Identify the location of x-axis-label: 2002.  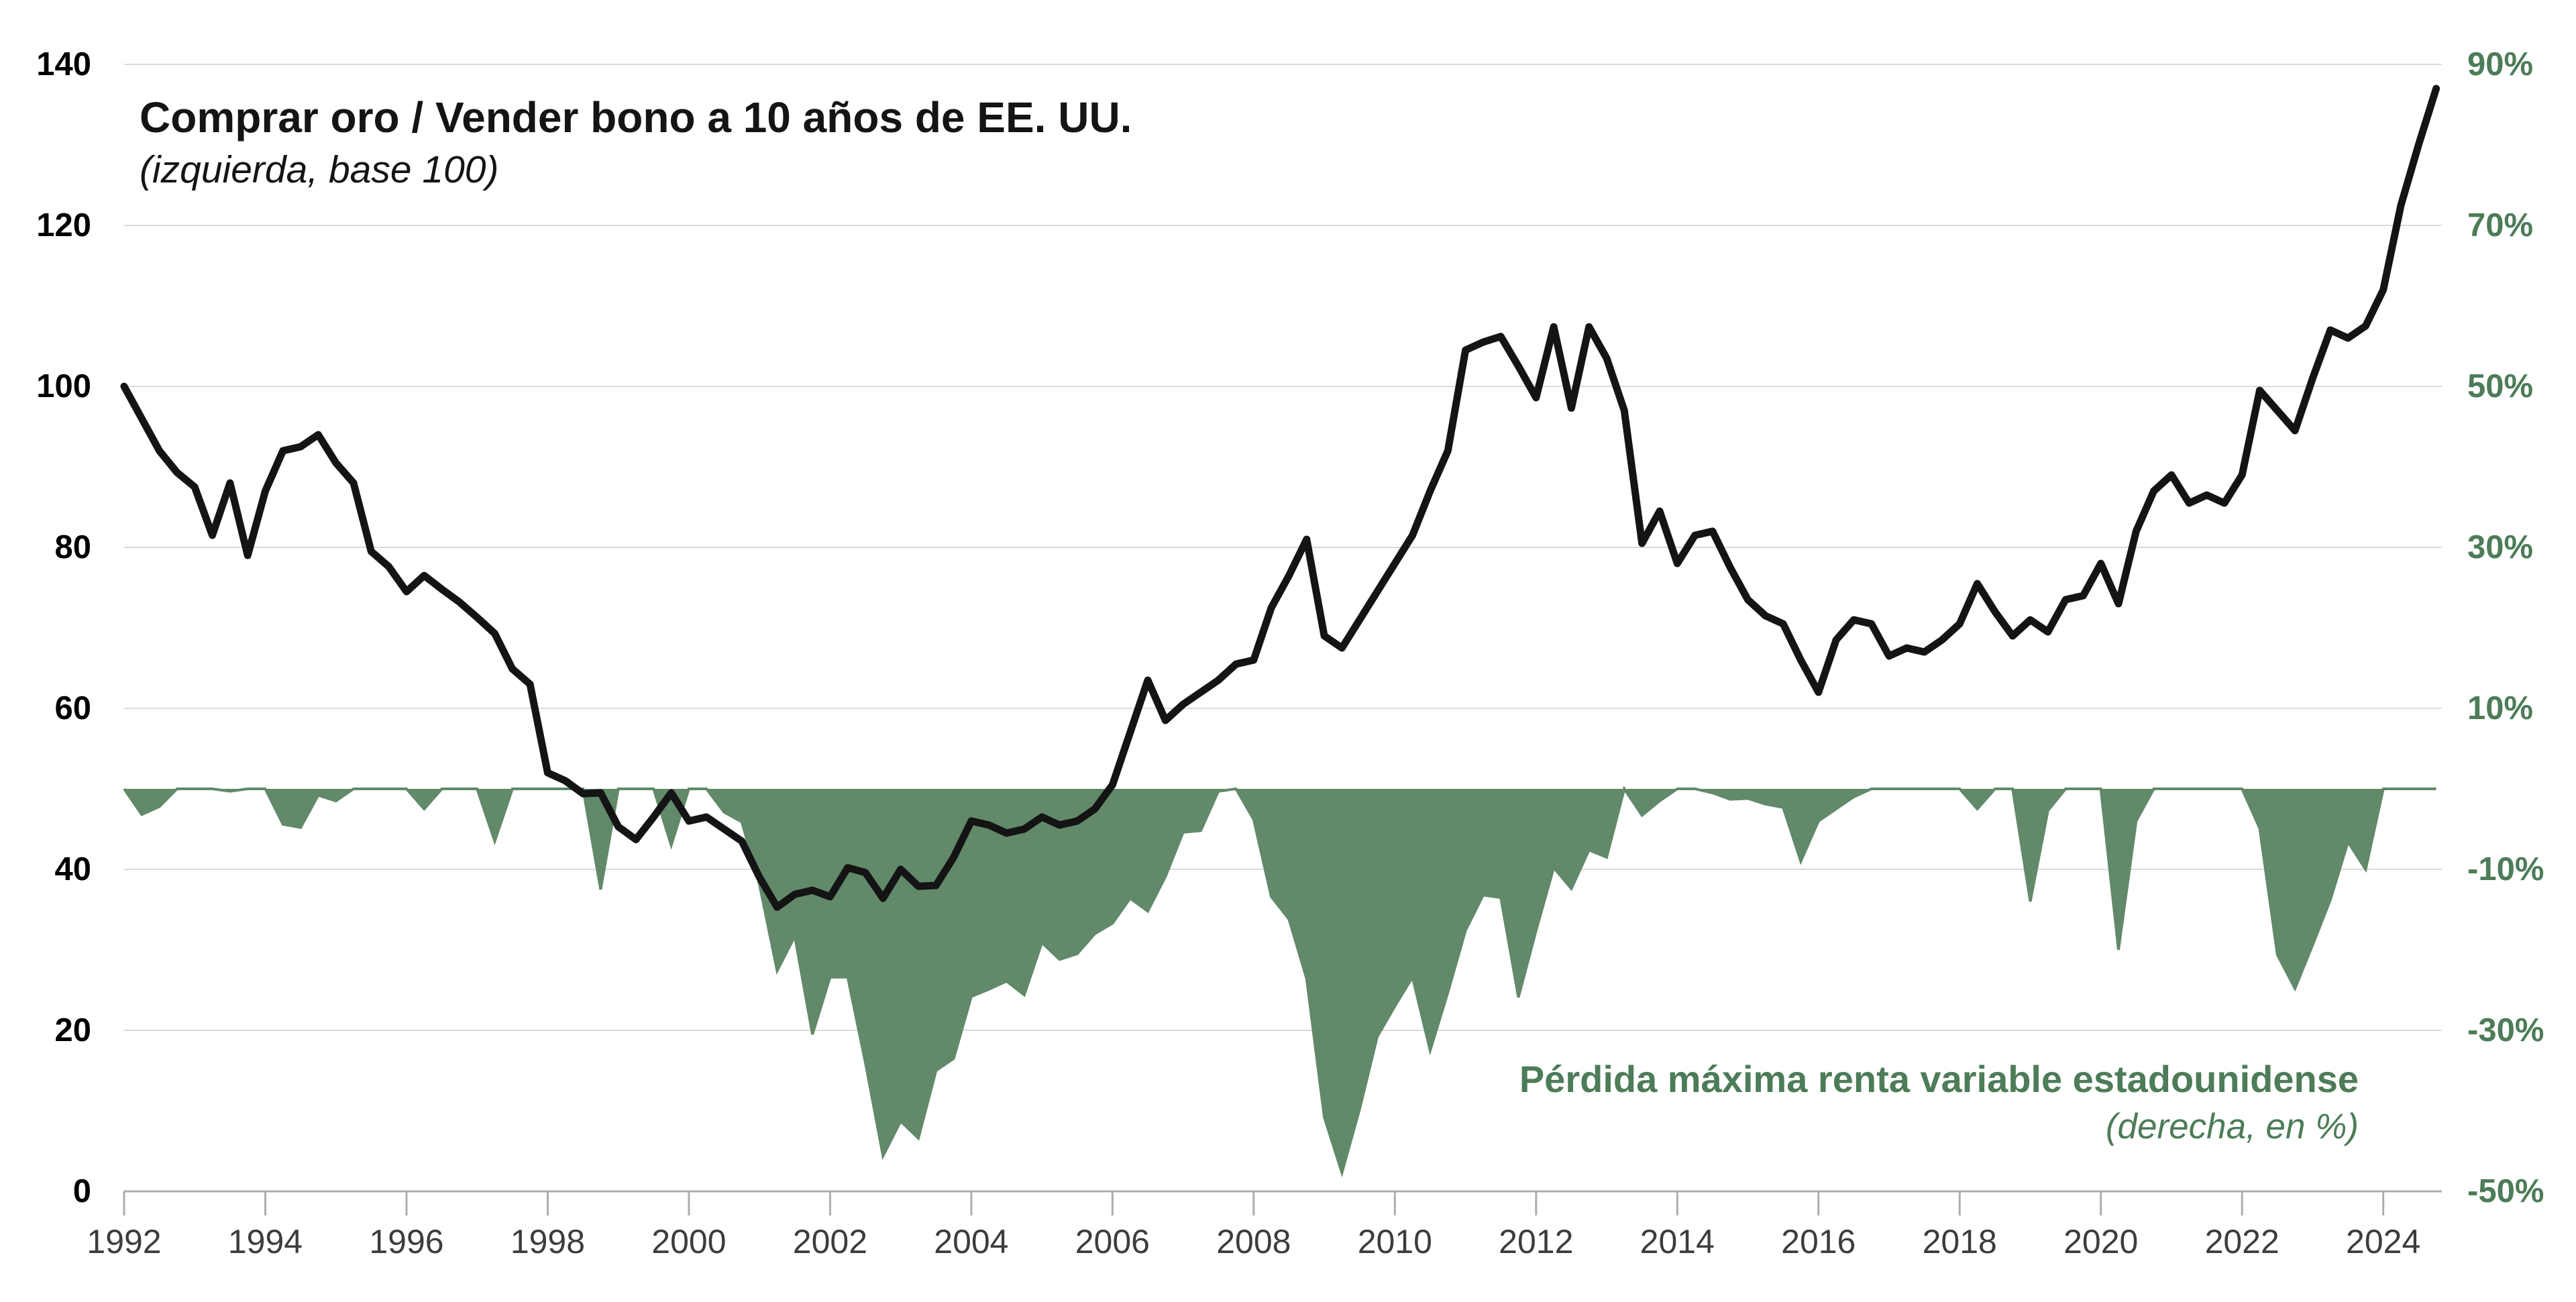
(830, 1241).